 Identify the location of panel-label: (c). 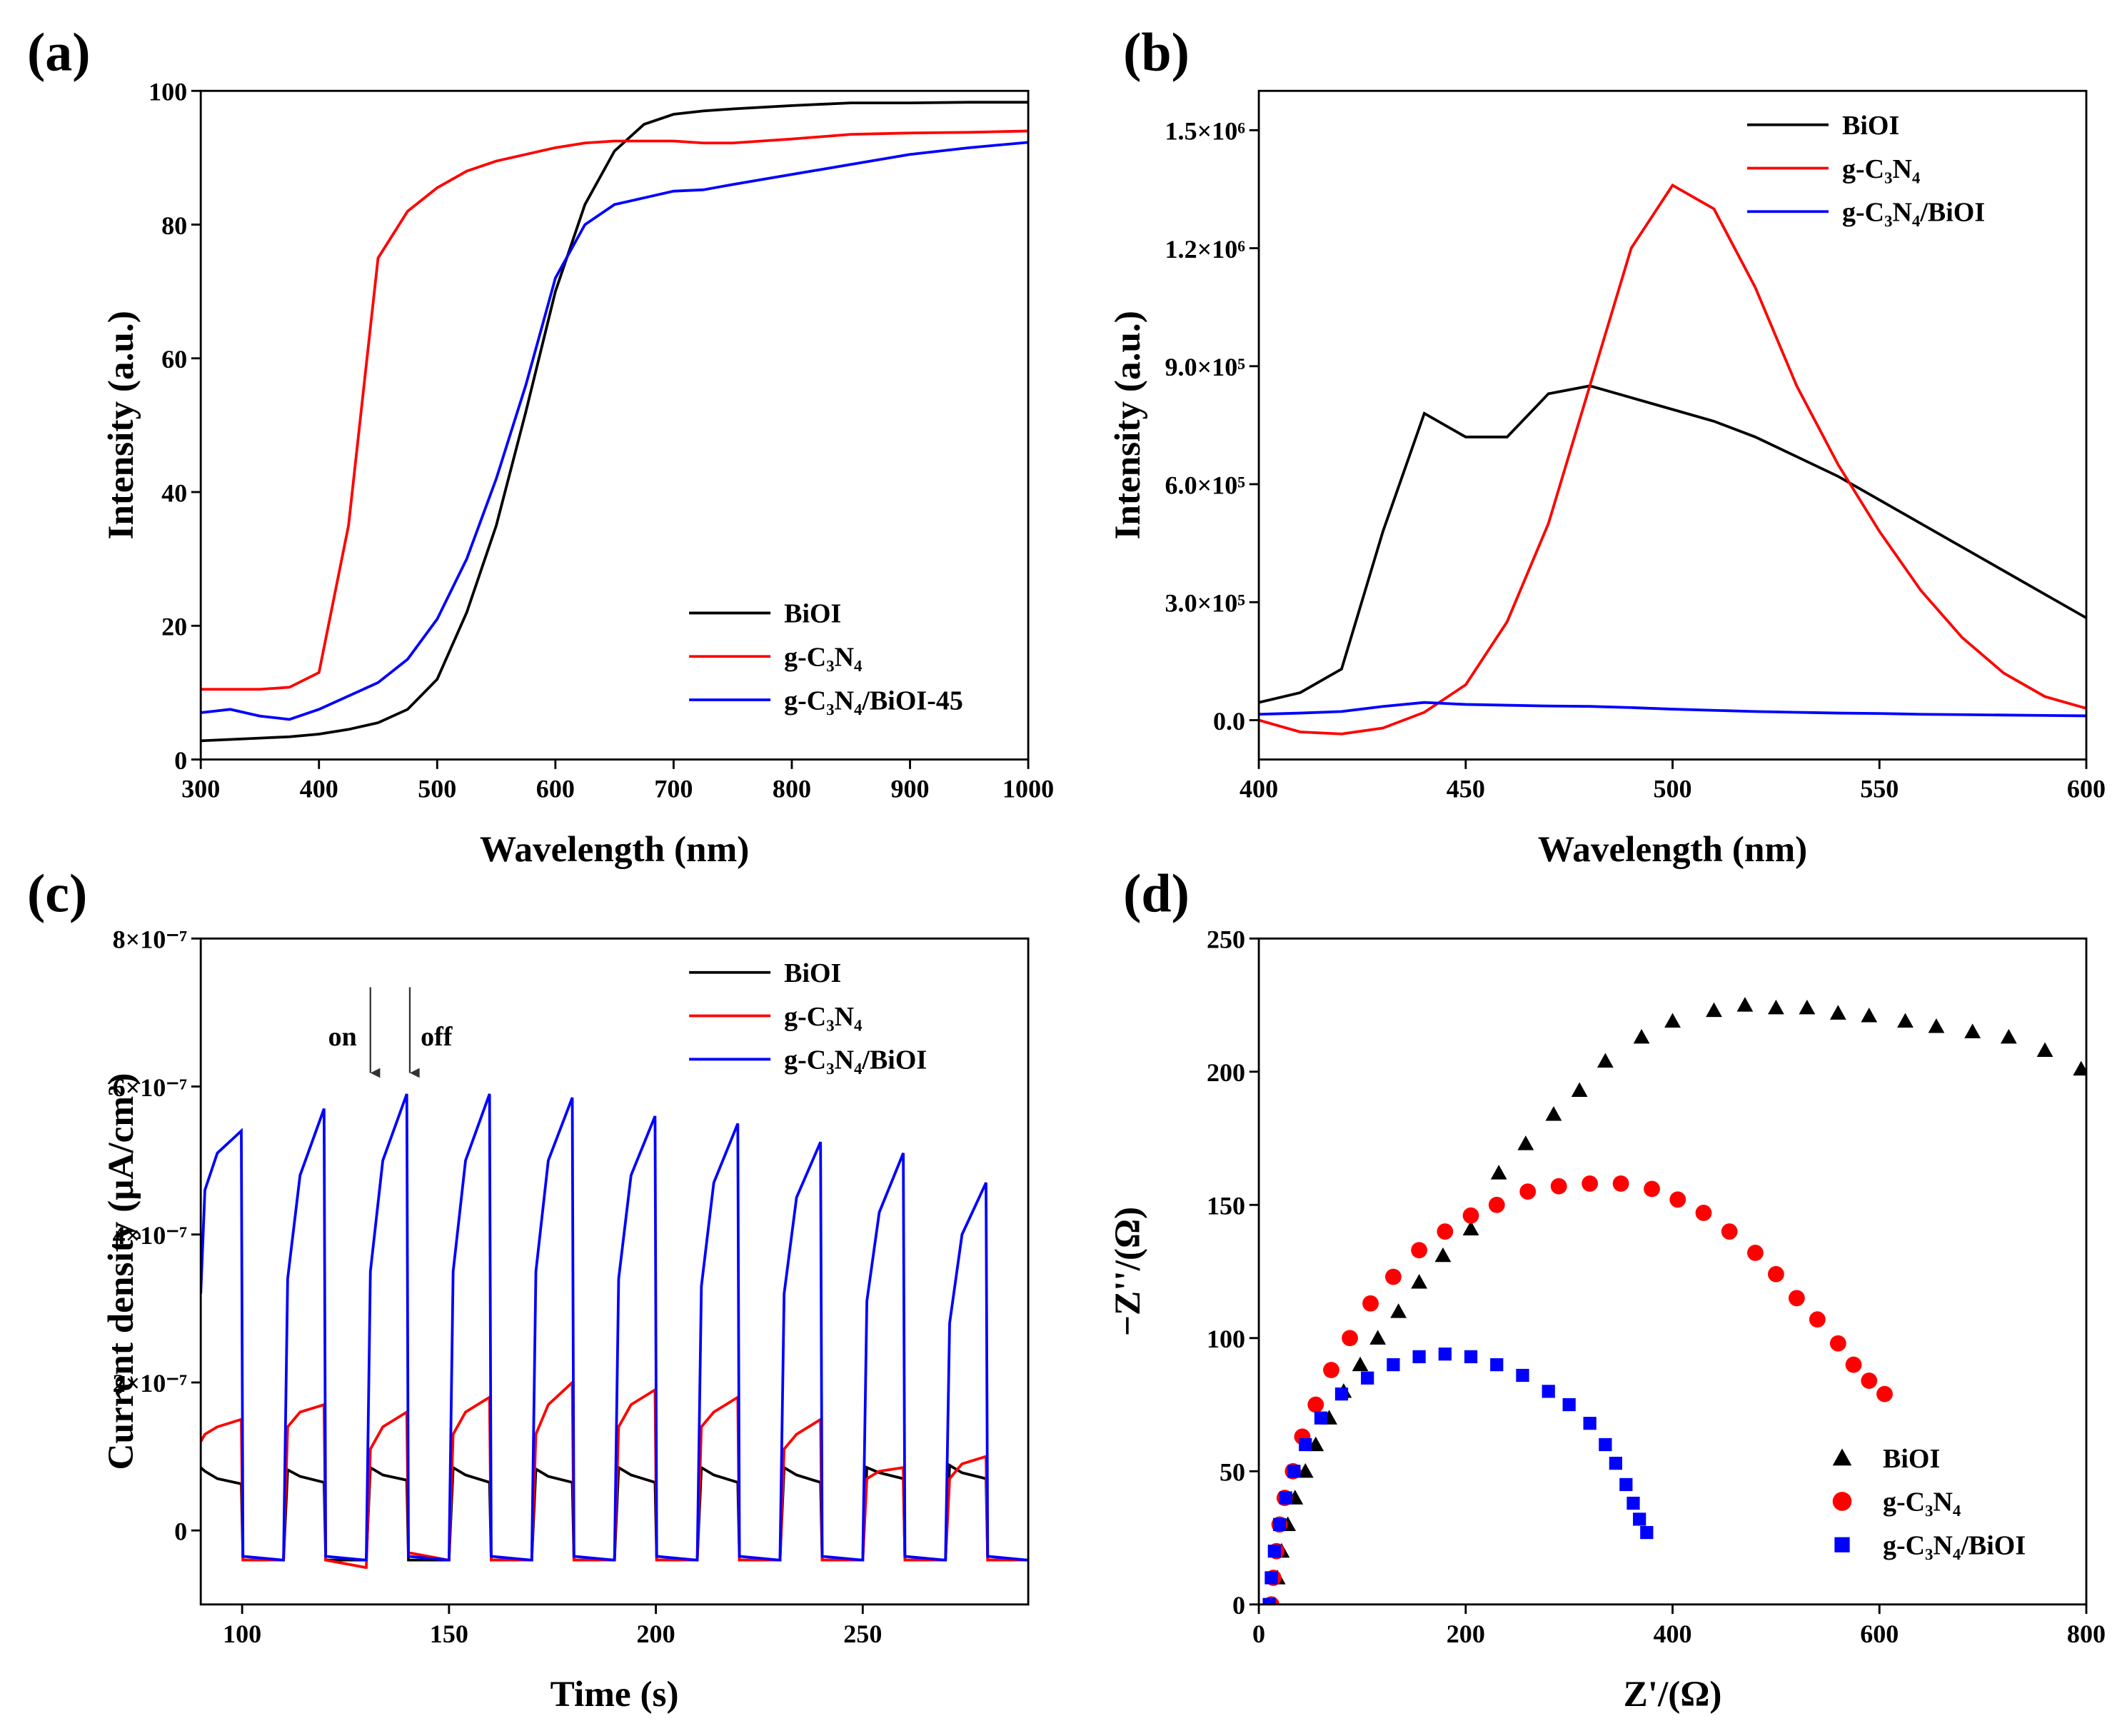
(57, 893).